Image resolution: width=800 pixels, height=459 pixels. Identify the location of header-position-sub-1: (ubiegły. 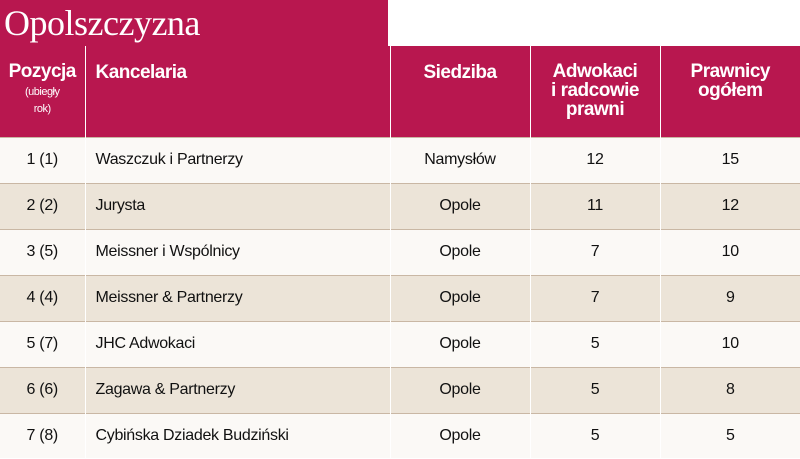
(42, 92).